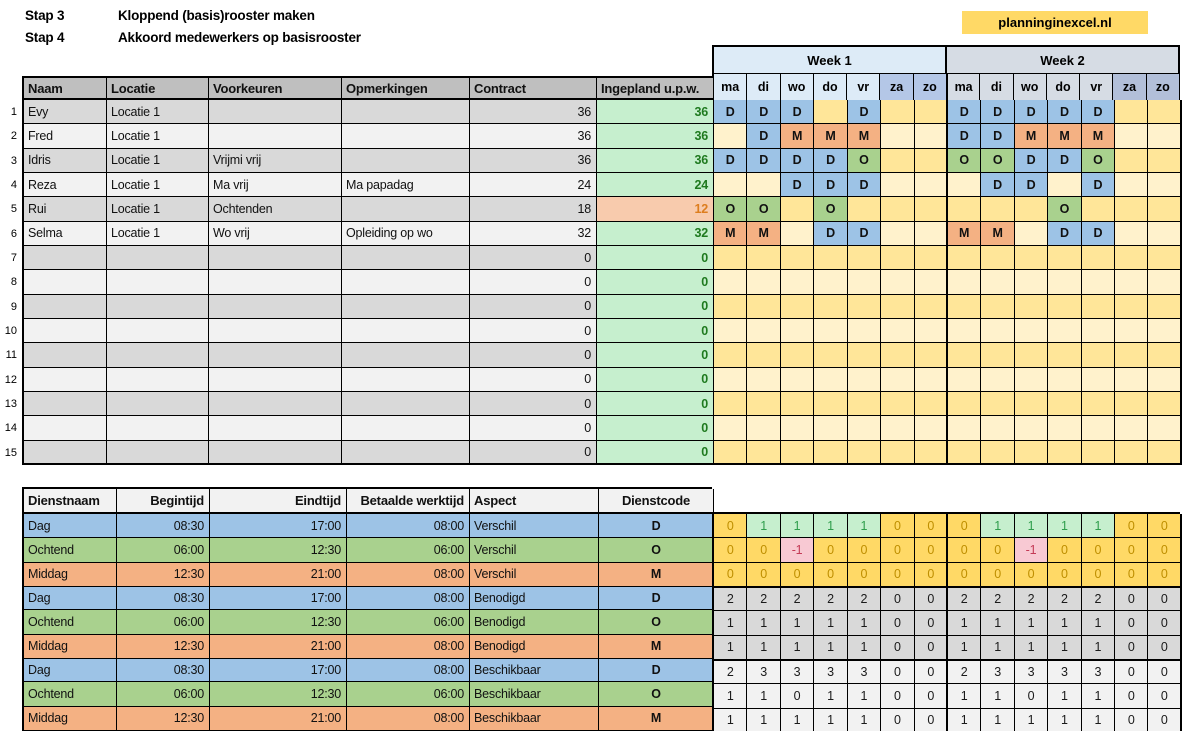  Describe the element at coordinates (408, 526) in the screenshot. I see `shift-cell-betaalde-werktijd: 08:00` at that location.